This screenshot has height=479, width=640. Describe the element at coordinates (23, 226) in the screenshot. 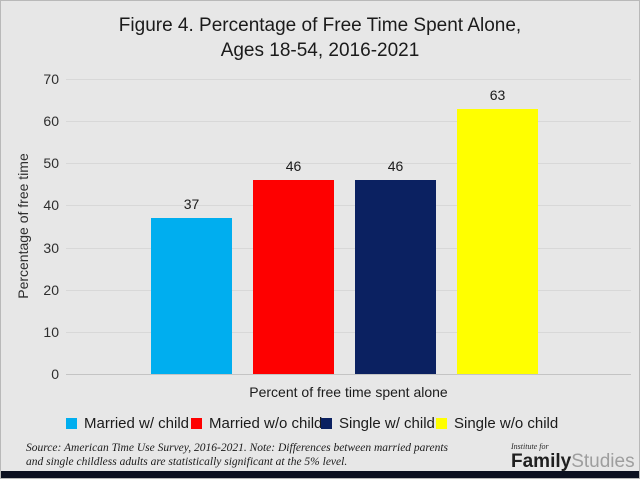

I see `y-axis-title: Percentage of free time` at that location.